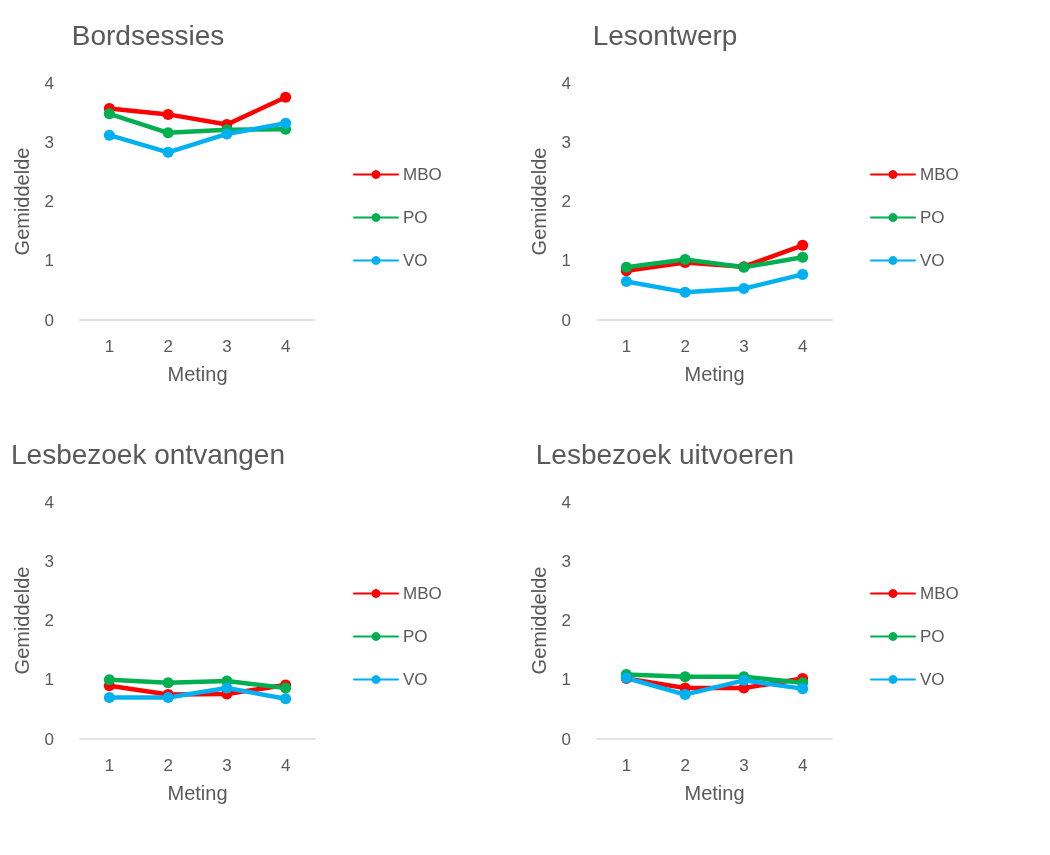  Describe the element at coordinates (665, 35) in the screenshot. I see `chart-title: Lesontwerp` at that location.